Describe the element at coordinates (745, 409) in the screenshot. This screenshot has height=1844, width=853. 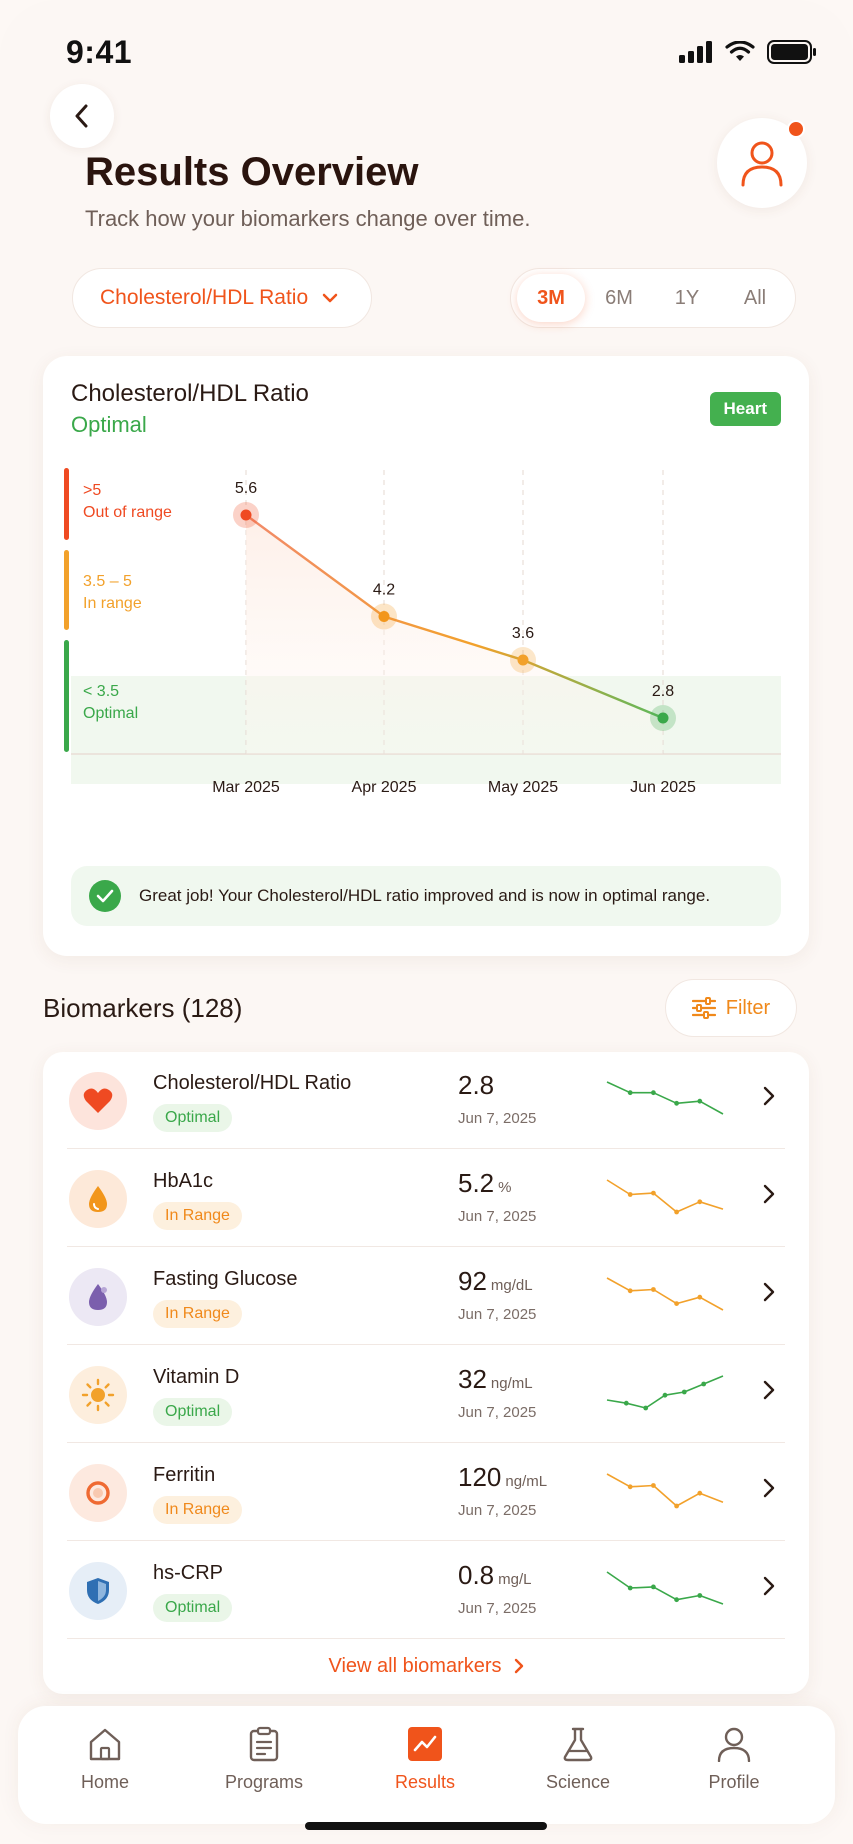
I see `category-tag: Heart` at that location.